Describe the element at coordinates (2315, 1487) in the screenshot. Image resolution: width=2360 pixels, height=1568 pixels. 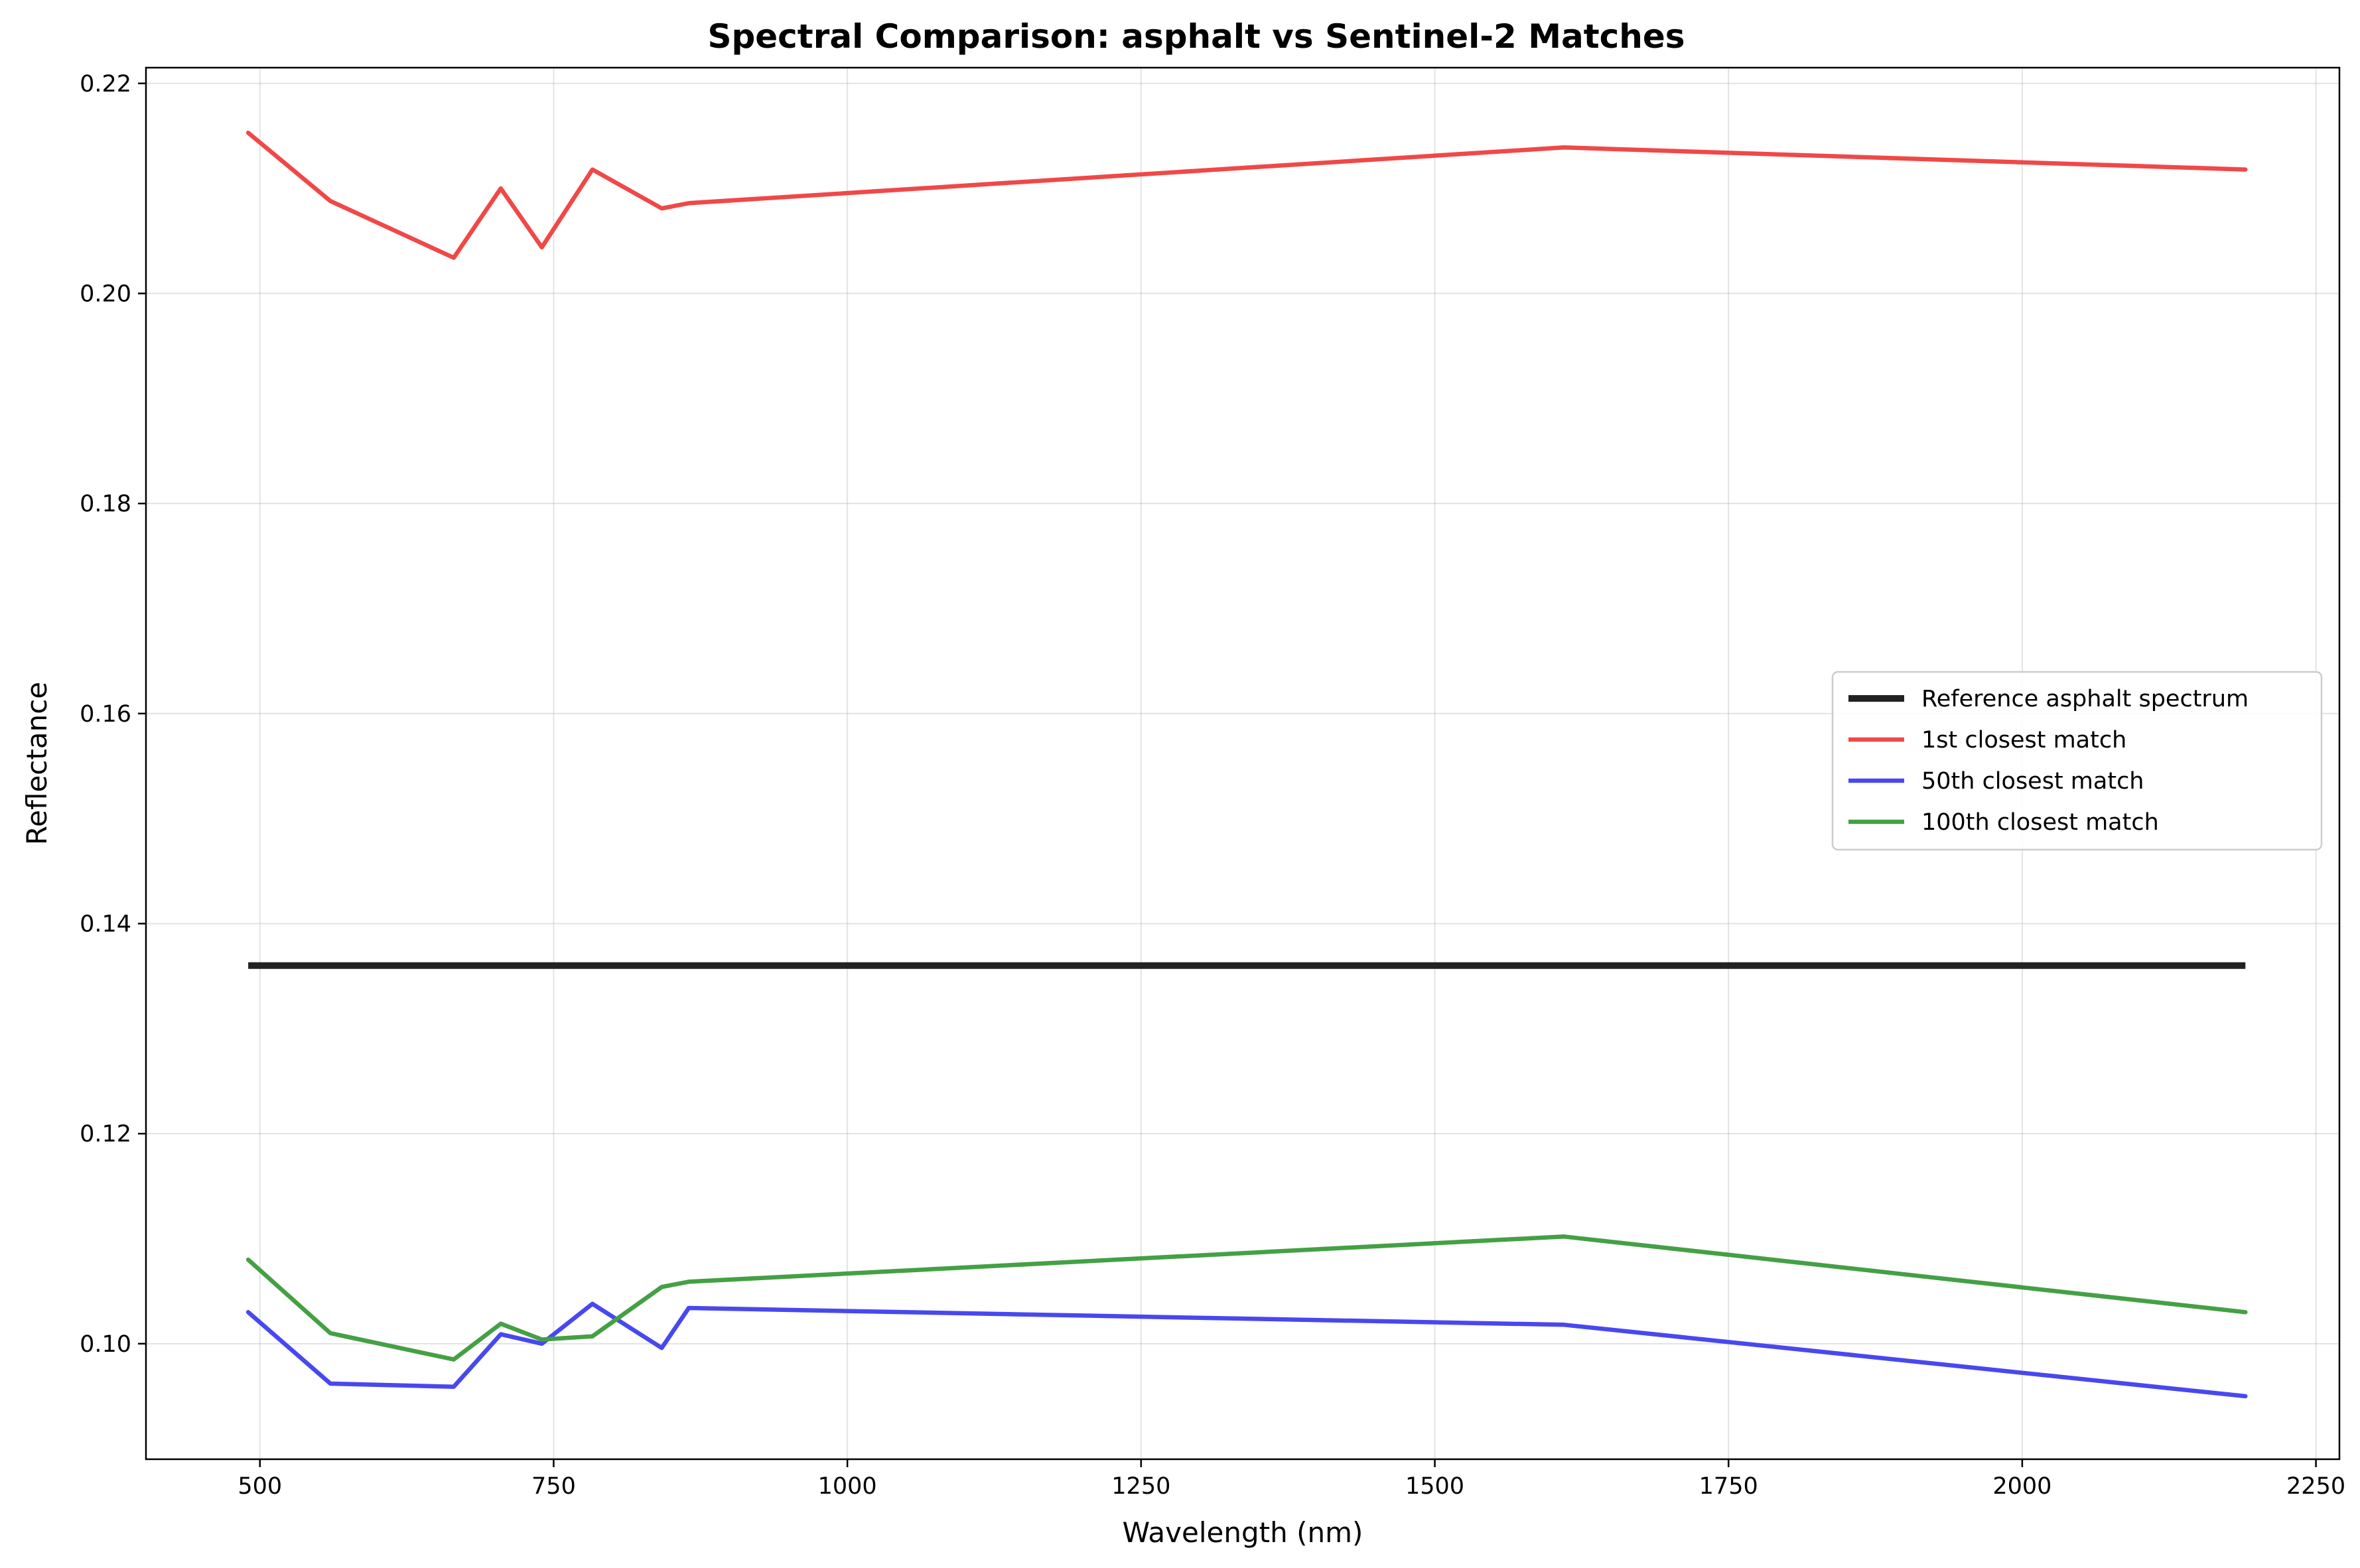
I see `x-tick-label: 2250` at that location.